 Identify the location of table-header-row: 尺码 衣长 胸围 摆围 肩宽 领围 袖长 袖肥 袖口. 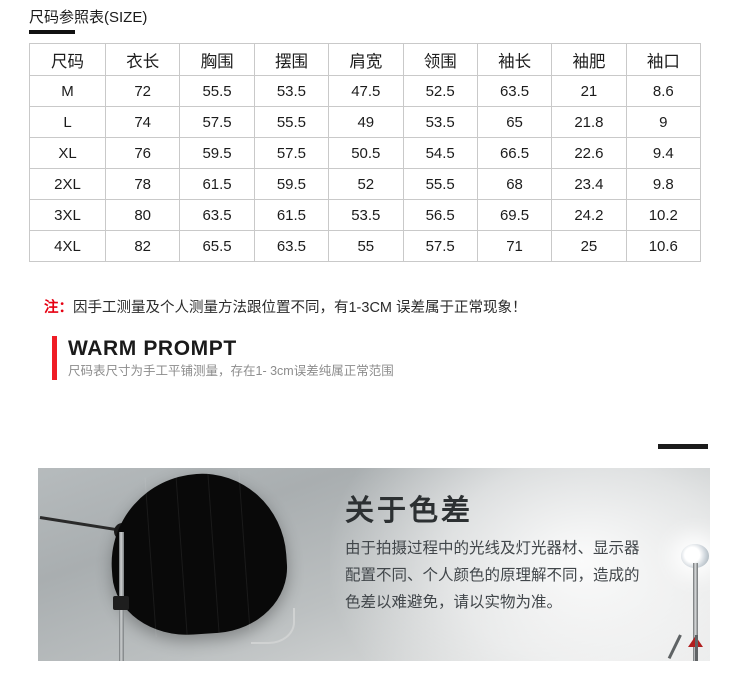
(365, 59).